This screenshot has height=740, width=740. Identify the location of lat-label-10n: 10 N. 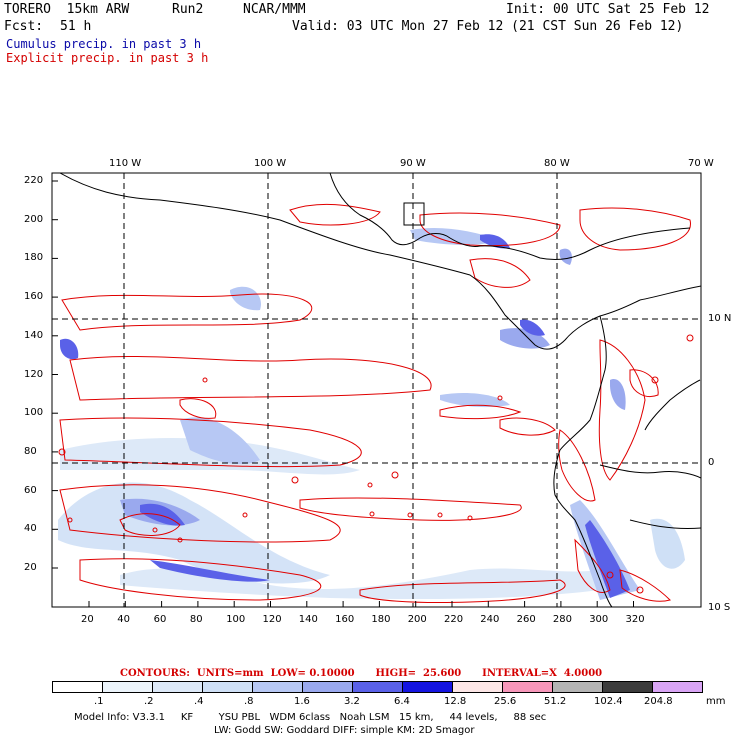
(720, 318).